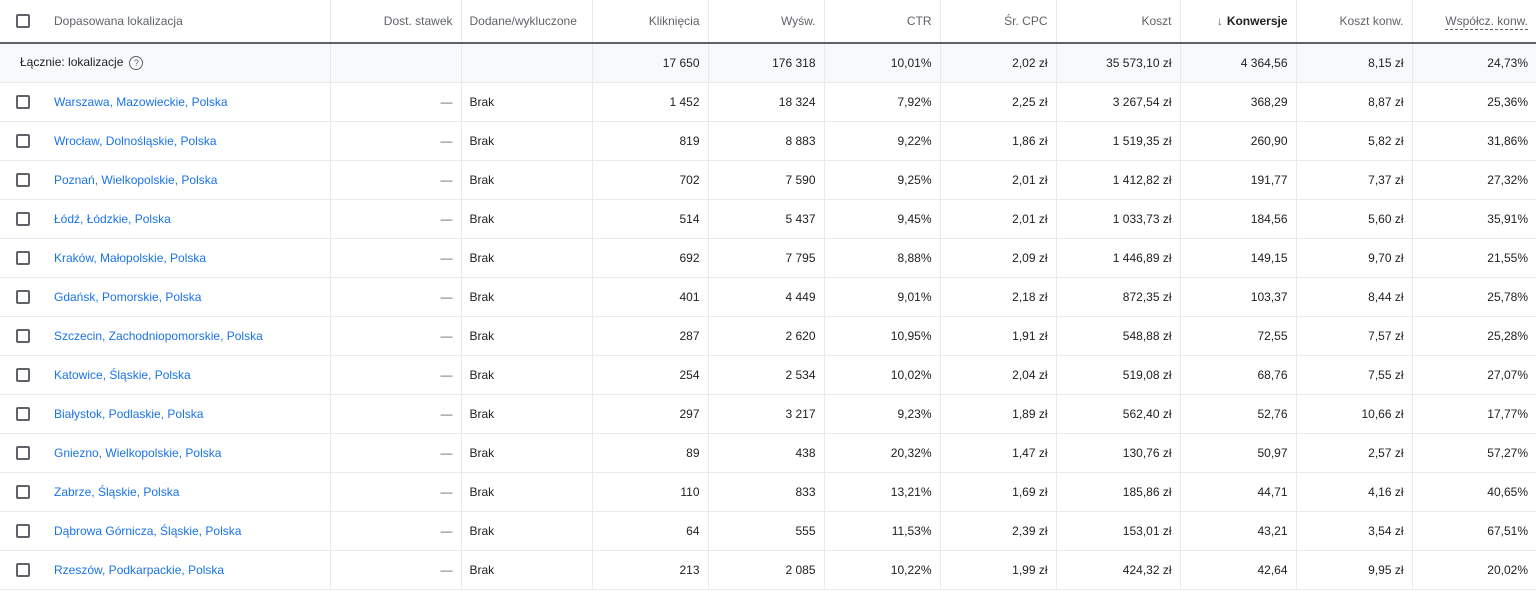  What do you see at coordinates (650, 492) in the screenshot?
I see `clicks: 110` at bounding box center [650, 492].